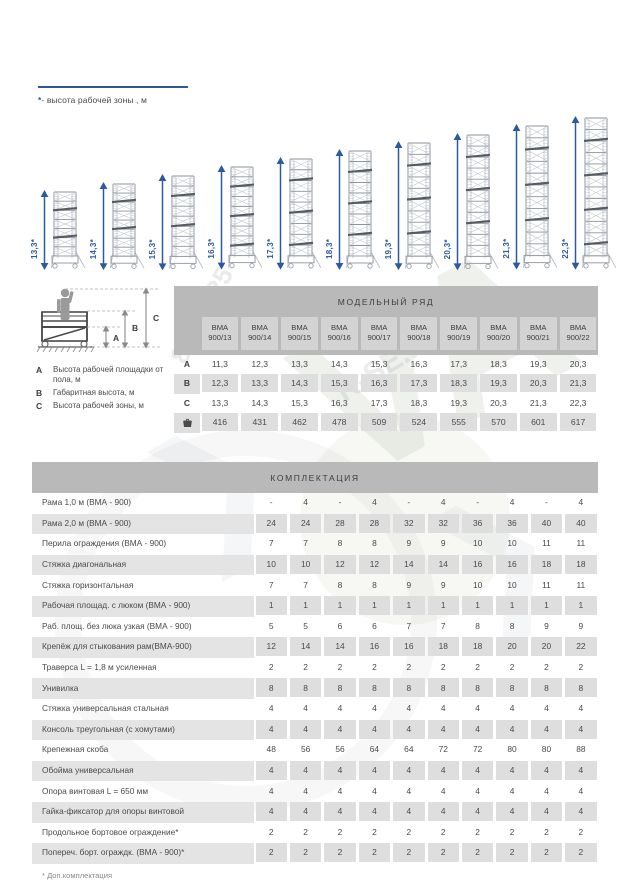 This screenshot has width=631, height=895. What do you see at coordinates (187, 333) in the screenshot?
I see `spec-header-spacer` at bounding box center [187, 333].